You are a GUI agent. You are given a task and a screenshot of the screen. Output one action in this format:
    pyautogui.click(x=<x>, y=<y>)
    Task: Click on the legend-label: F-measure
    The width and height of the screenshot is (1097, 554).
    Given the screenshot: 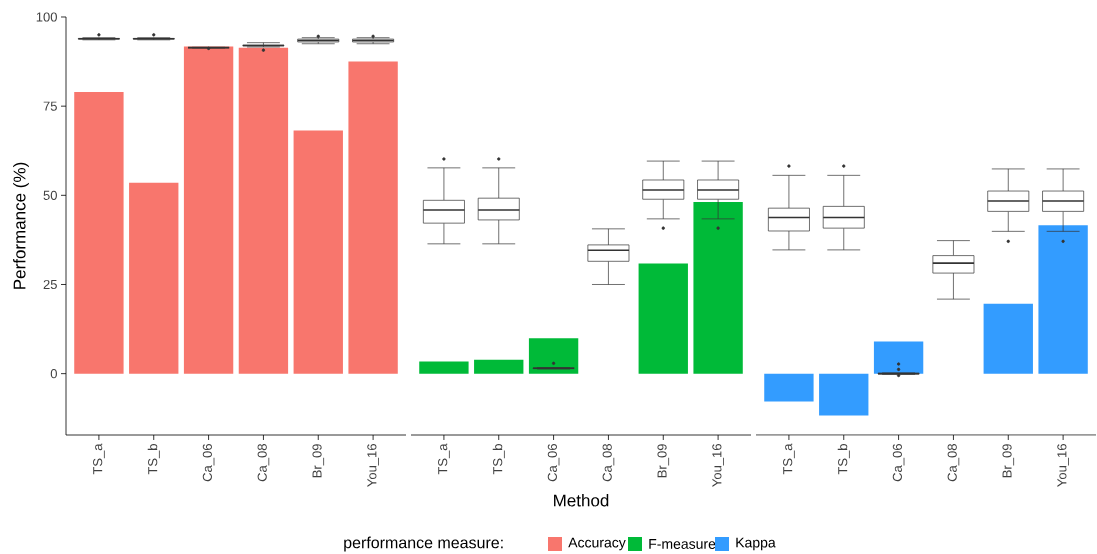 What is the action you would take?
    pyautogui.click(x=682, y=544)
    